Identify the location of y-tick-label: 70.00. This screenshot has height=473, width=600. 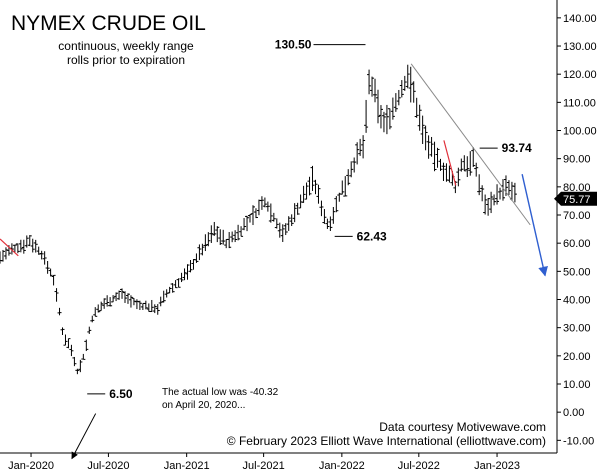
(577, 216).